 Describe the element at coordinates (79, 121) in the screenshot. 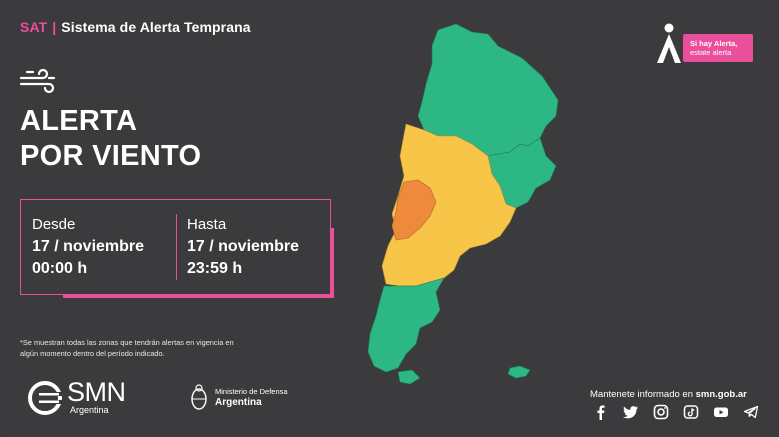

I see `title-line-1: ALERTA` at that location.